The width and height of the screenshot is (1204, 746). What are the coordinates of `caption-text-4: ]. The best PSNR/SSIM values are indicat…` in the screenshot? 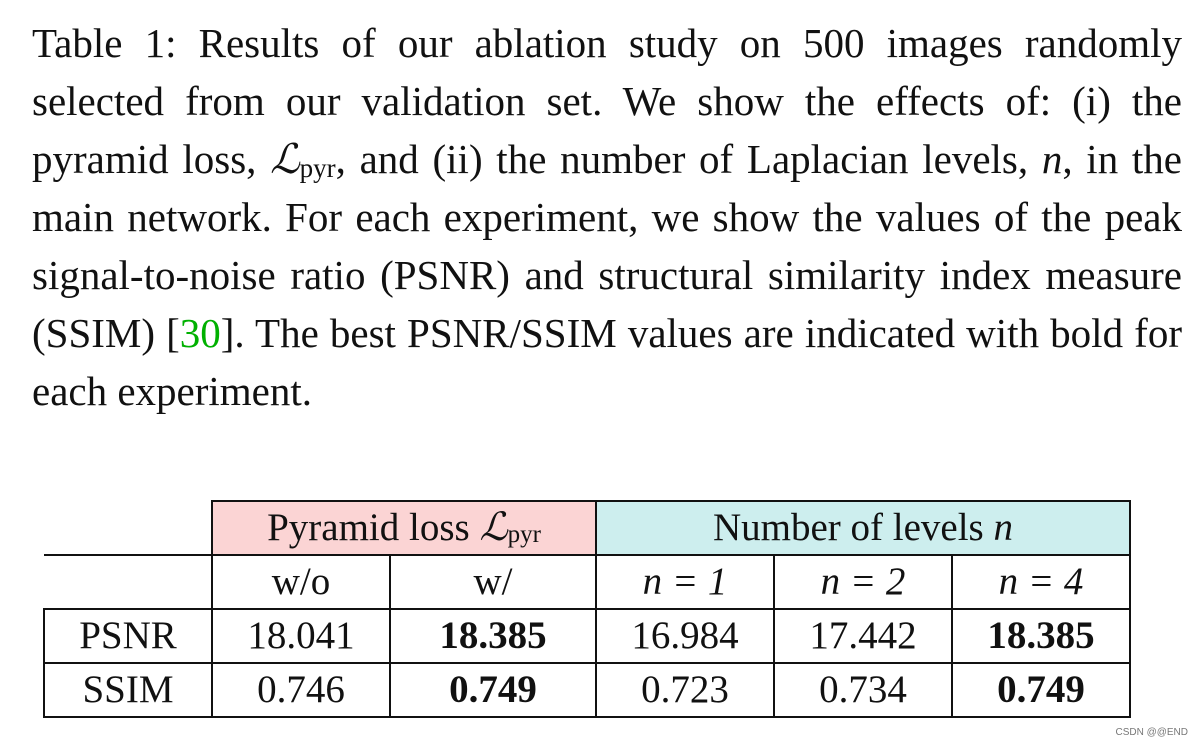 It's located at (607, 362).